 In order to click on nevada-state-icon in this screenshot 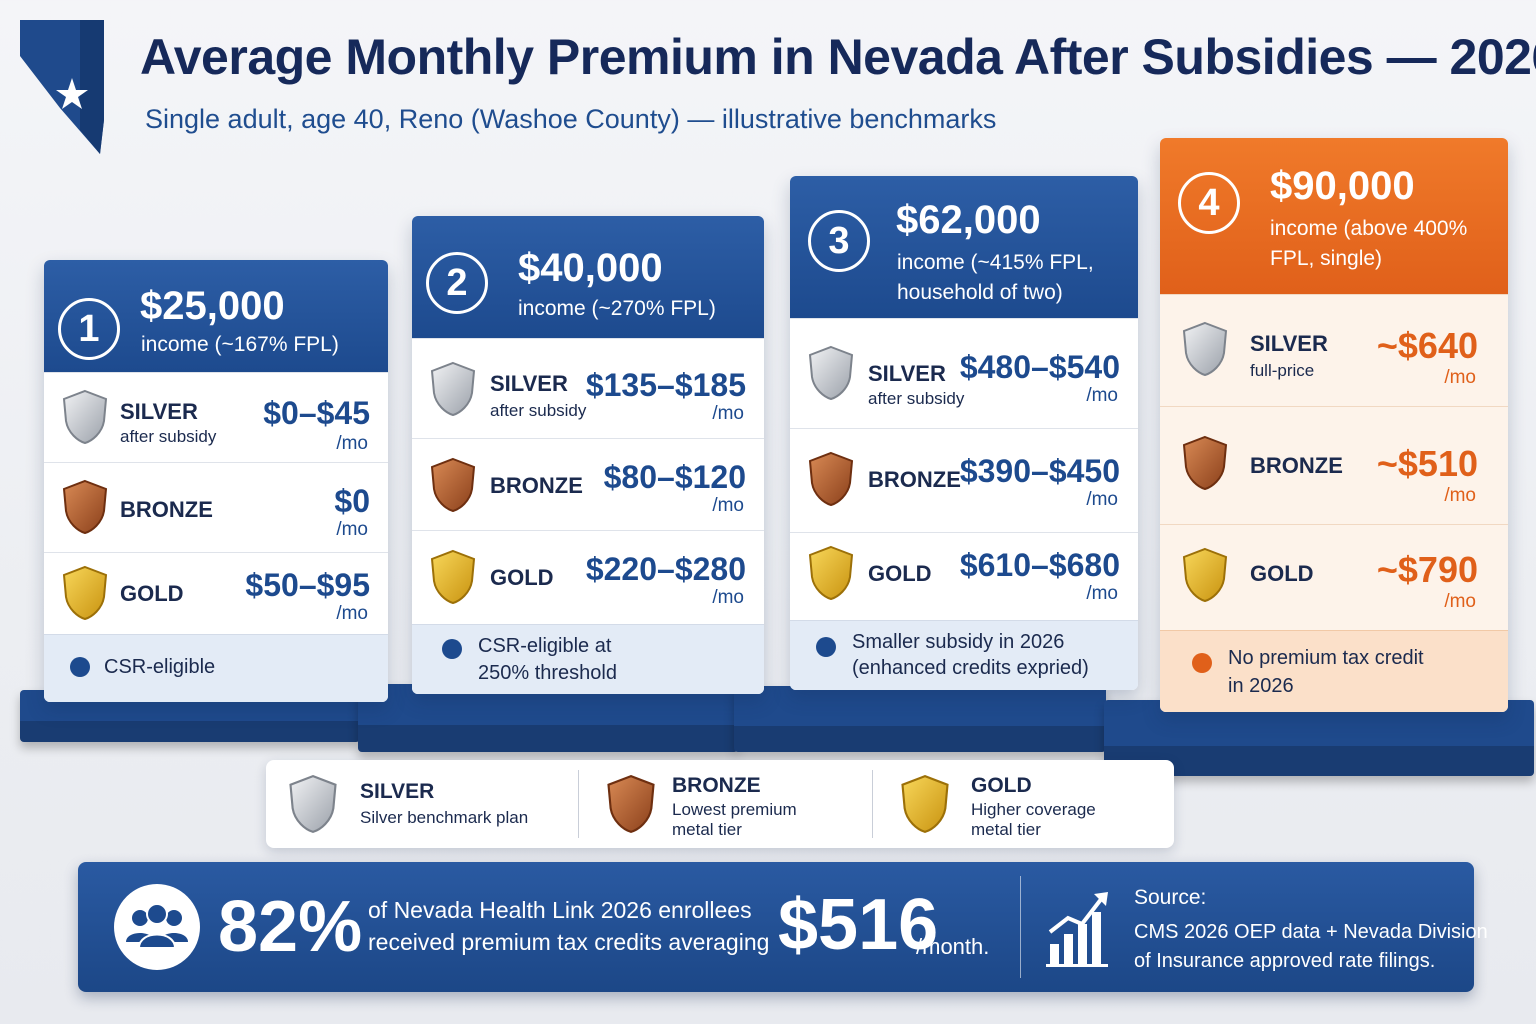, I will do `click(62, 87)`.